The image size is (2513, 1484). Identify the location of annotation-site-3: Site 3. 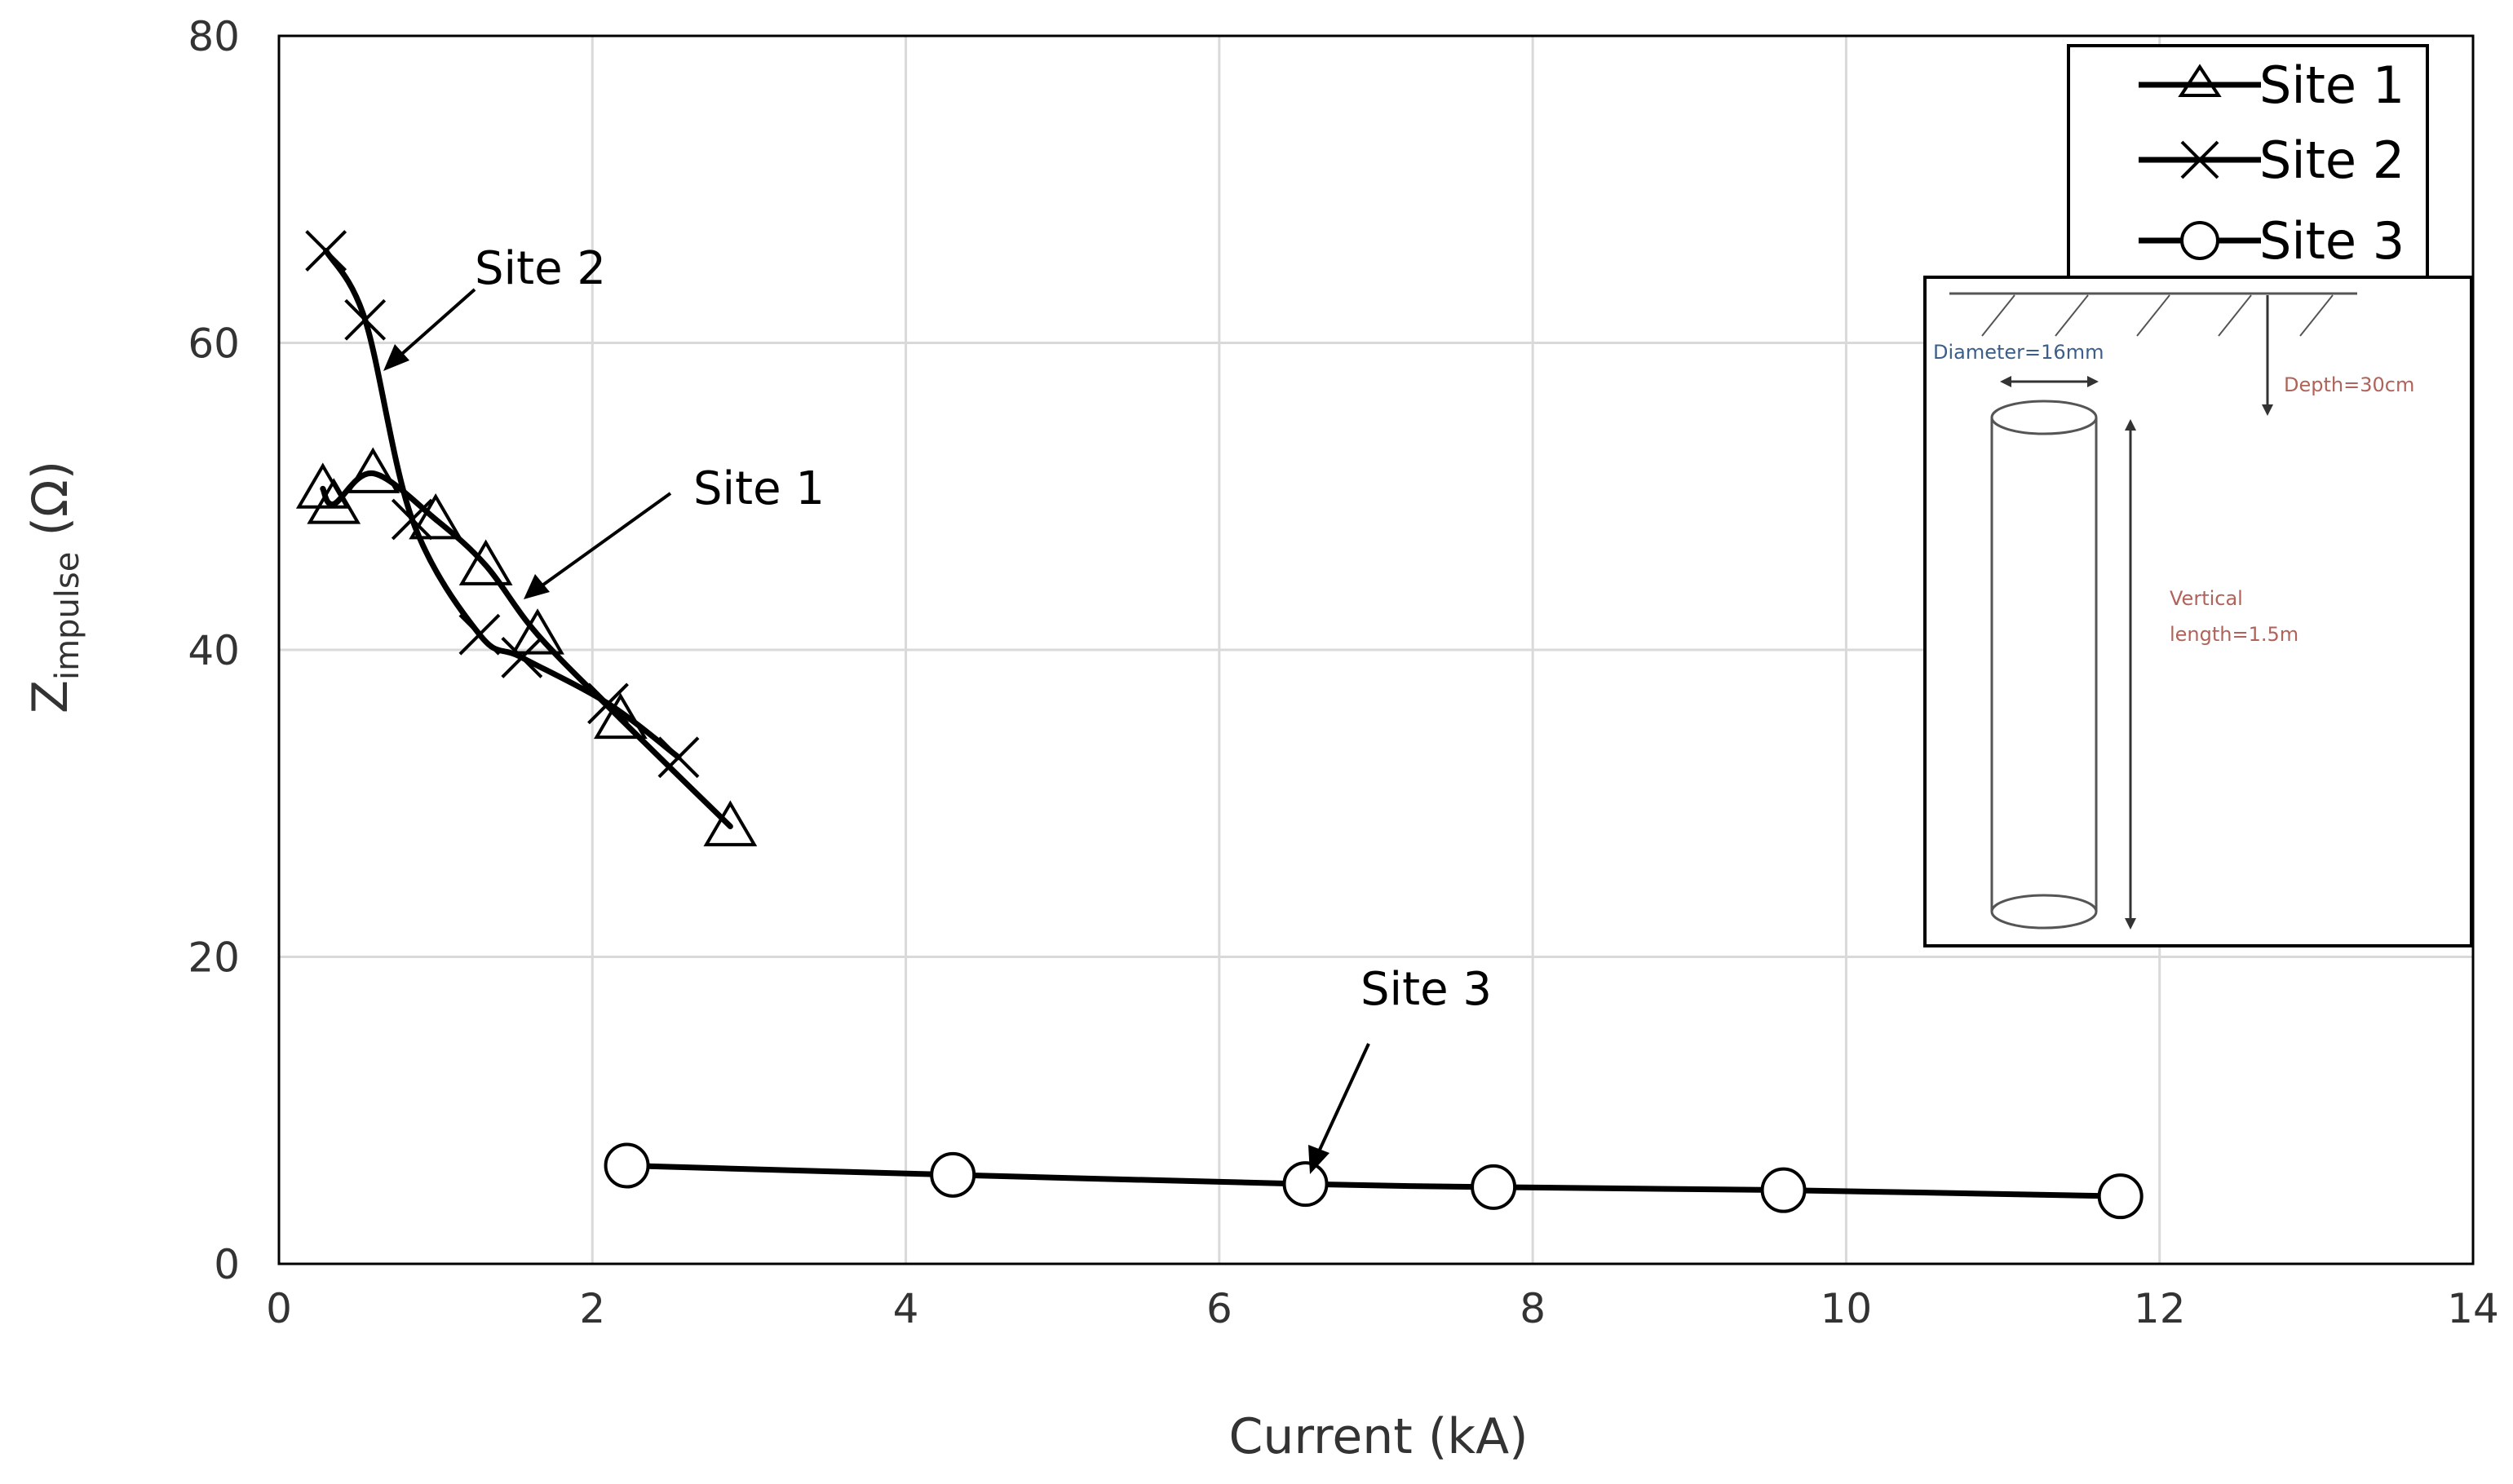
(1400, 1068).